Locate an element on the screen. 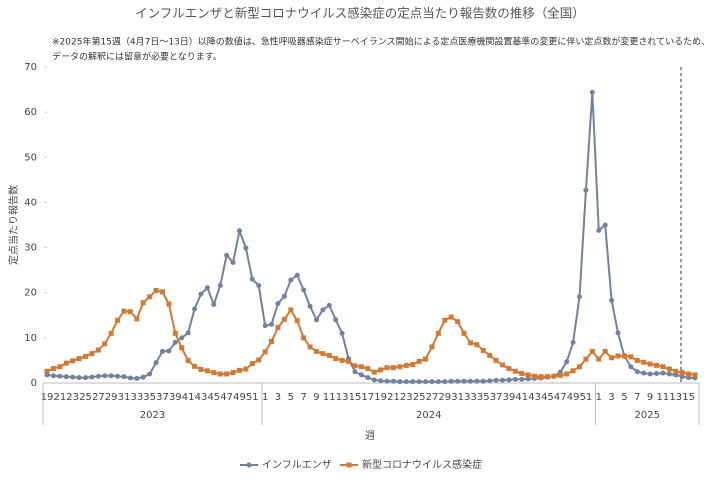  chart-title: インフルエンザと新型コロナウイルス感染症の定点当たり報告数の推移（全国） is located at coordinates (360, 13).